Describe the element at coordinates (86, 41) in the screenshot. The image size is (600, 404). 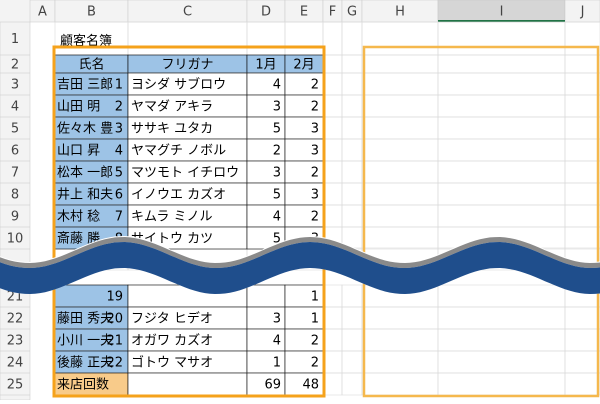
I see `cell-text: 顧客名簿` at that location.